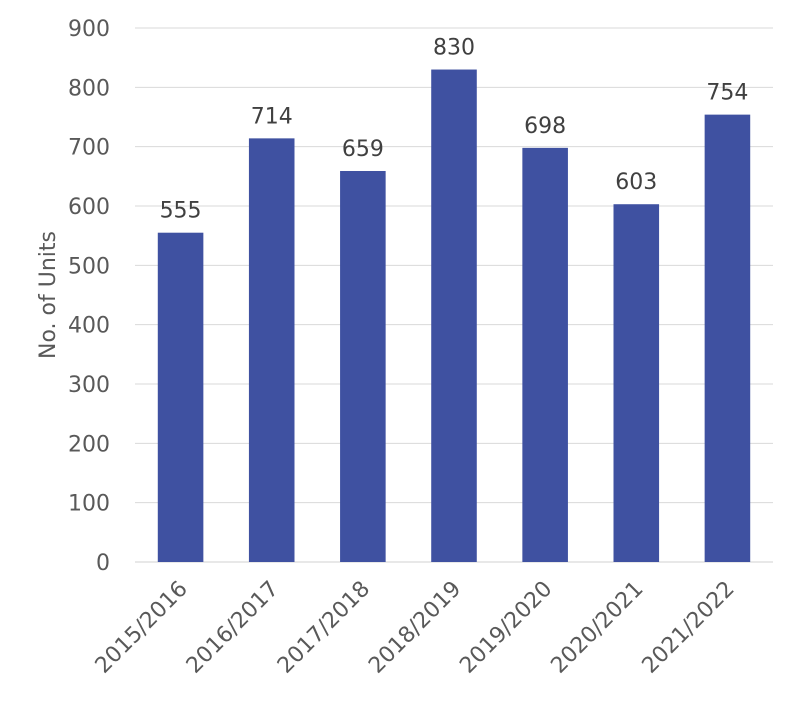 The width and height of the screenshot is (800, 705). What do you see at coordinates (636, 182) in the screenshot?
I see `data-label: 603` at bounding box center [636, 182].